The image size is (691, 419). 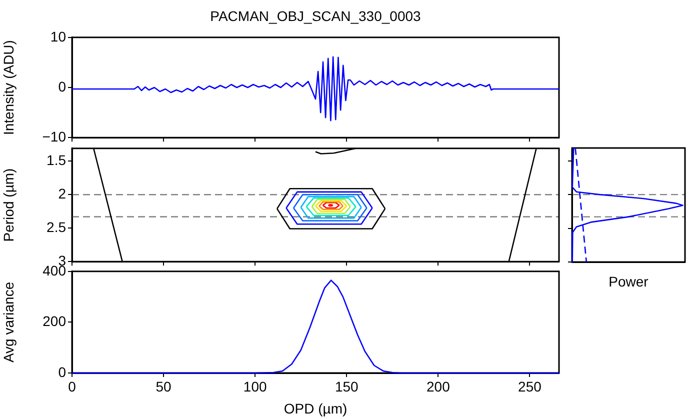 What do you see at coordinates (628, 281) in the screenshot?
I see `x-axis-title: Power` at bounding box center [628, 281].